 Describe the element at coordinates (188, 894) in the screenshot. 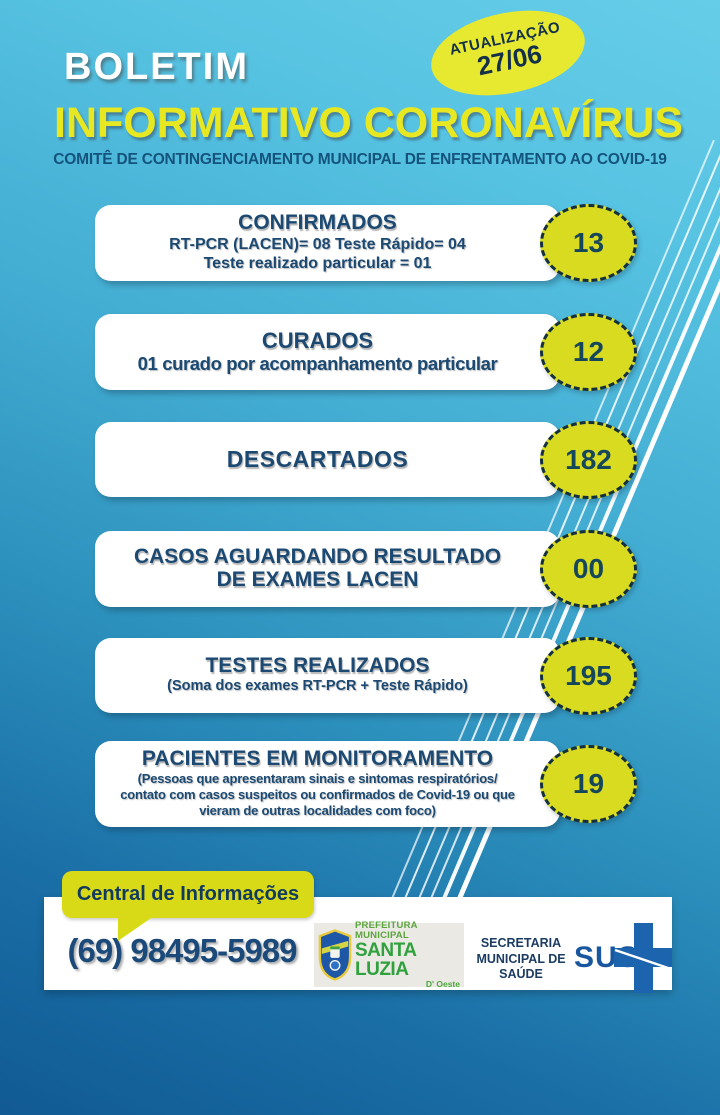

I see `info-center-label: Central de Informações` at that location.